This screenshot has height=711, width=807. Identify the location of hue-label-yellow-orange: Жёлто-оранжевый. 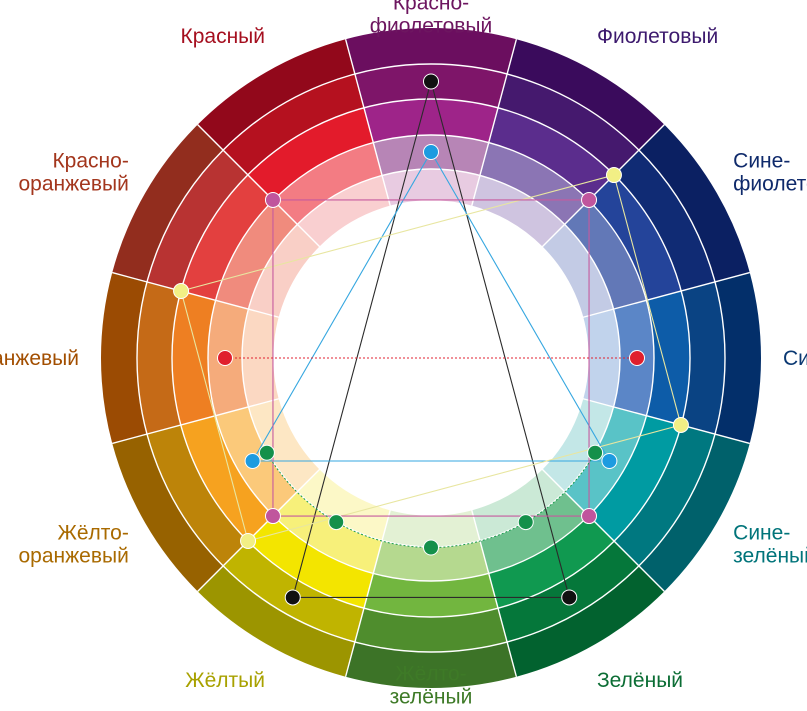
(73, 545).